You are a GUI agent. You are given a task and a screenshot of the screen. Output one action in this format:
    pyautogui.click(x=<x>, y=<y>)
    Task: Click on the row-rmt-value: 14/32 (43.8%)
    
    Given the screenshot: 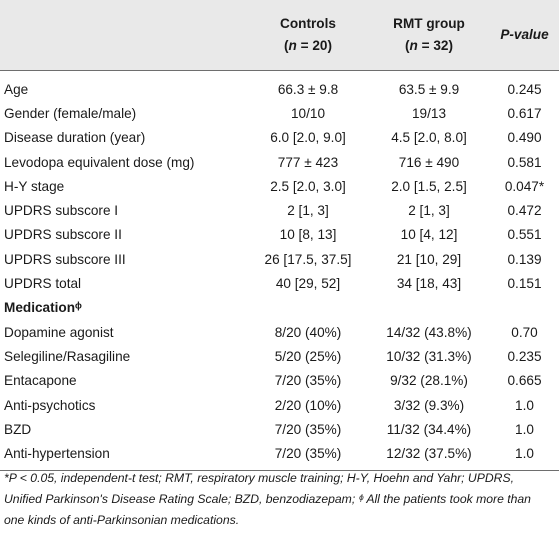 What is the action you would take?
    pyautogui.click(x=429, y=332)
    